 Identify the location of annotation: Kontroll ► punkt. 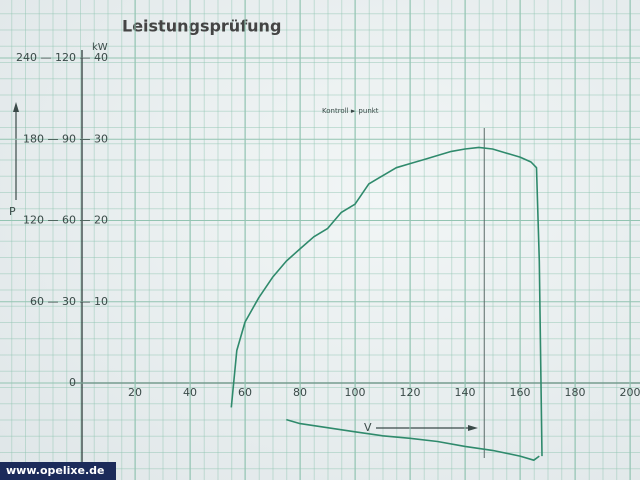
(350, 111).